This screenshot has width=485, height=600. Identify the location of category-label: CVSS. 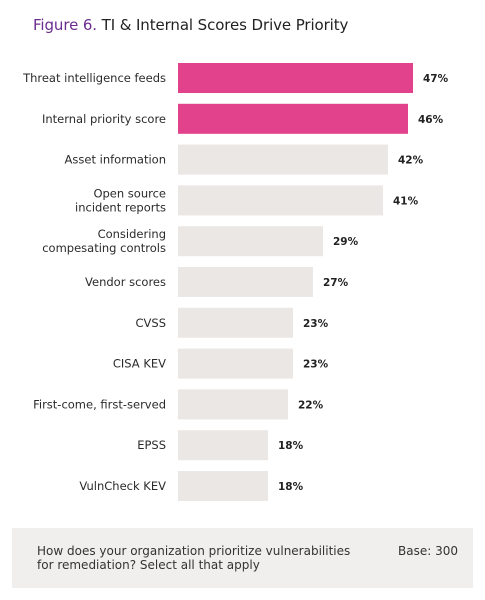
(151, 323).